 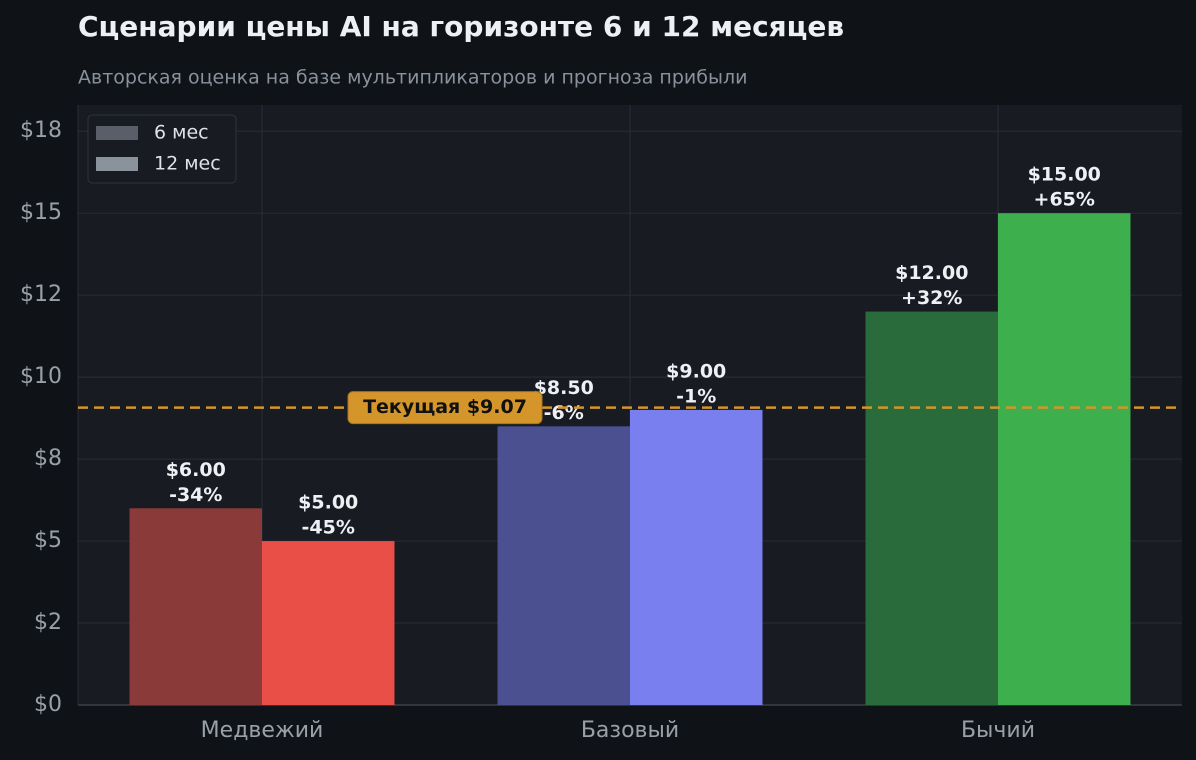 What do you see at coordinates (696, 371) in the screenshot?
I see `value-label: $9.00` at bounding box center [696, 371].